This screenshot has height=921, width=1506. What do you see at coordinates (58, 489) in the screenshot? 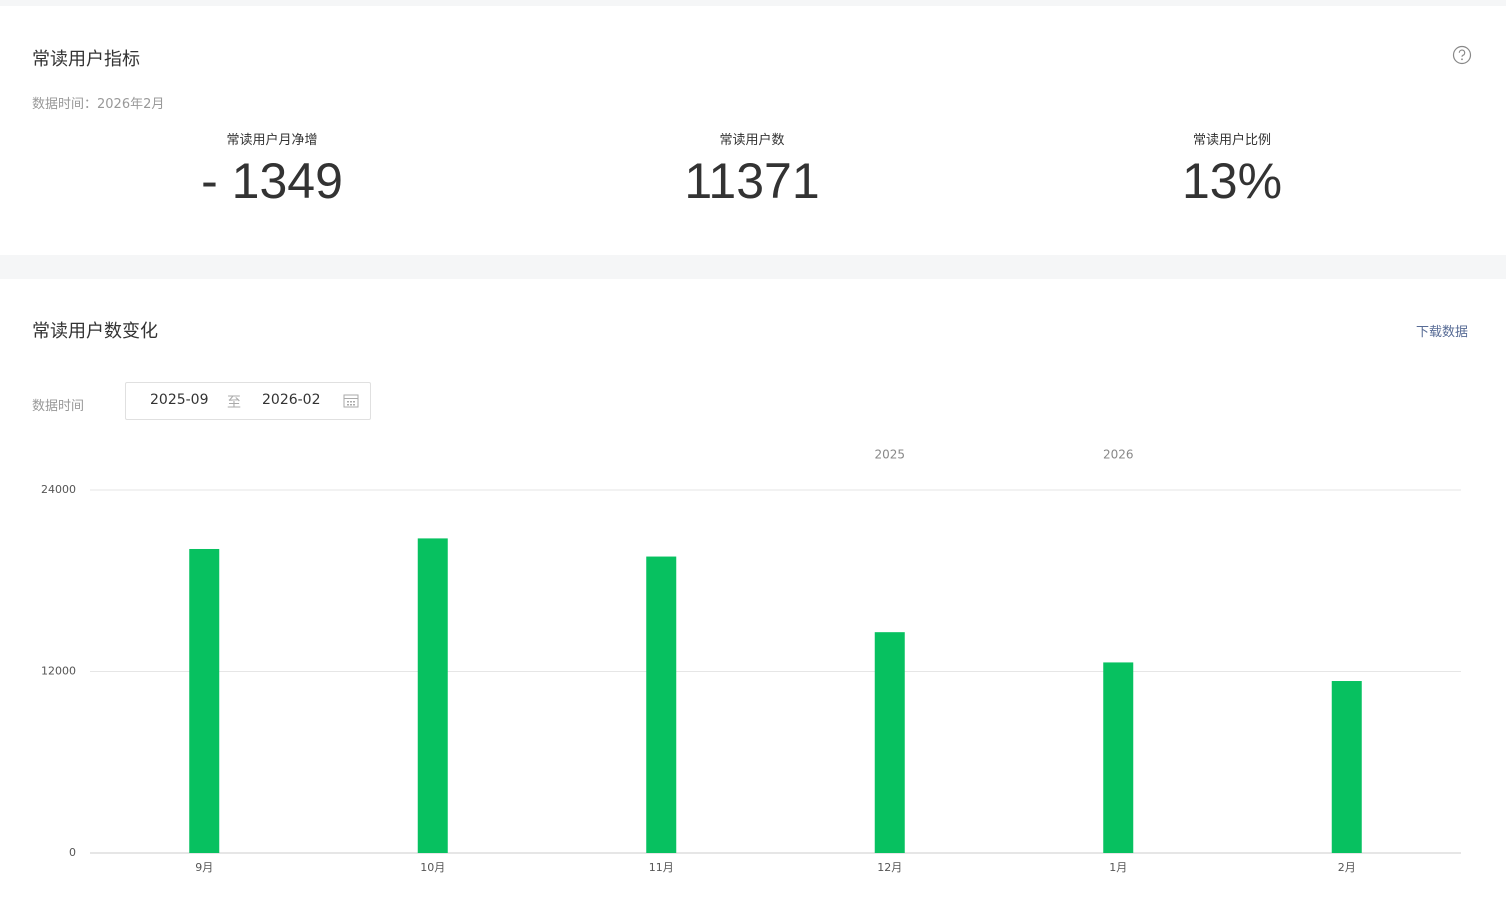
I see `y-tick-label: 24000` at bounding box center [58, 489].